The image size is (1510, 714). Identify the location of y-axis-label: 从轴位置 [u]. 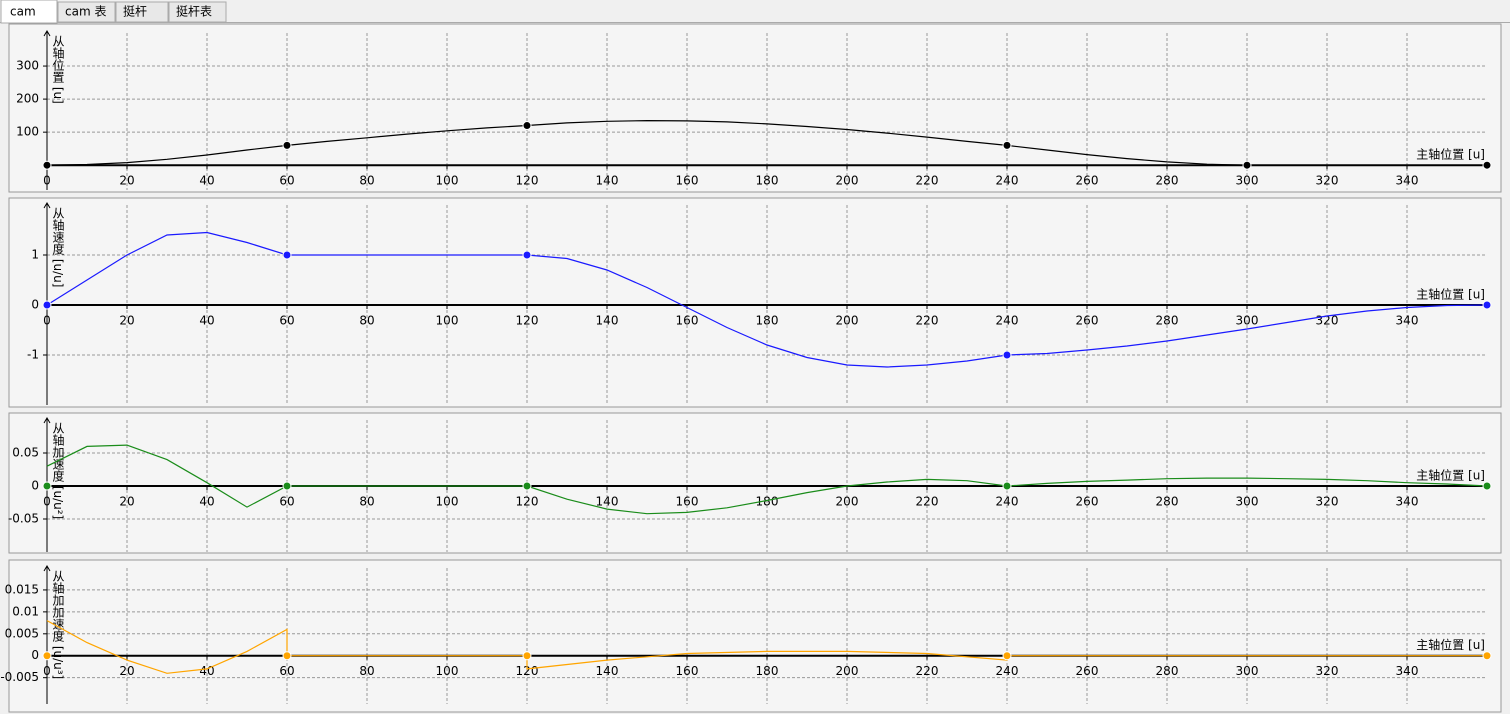
(58, 69).